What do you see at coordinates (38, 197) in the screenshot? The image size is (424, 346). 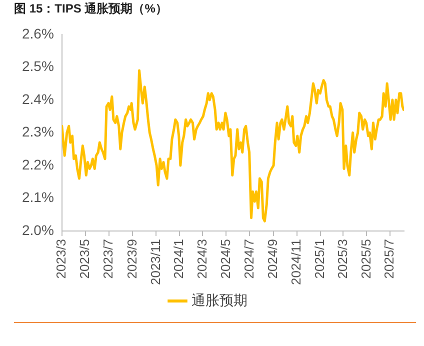 I see `y-tick-label: 2.1%` at bounding box center [38, 197].